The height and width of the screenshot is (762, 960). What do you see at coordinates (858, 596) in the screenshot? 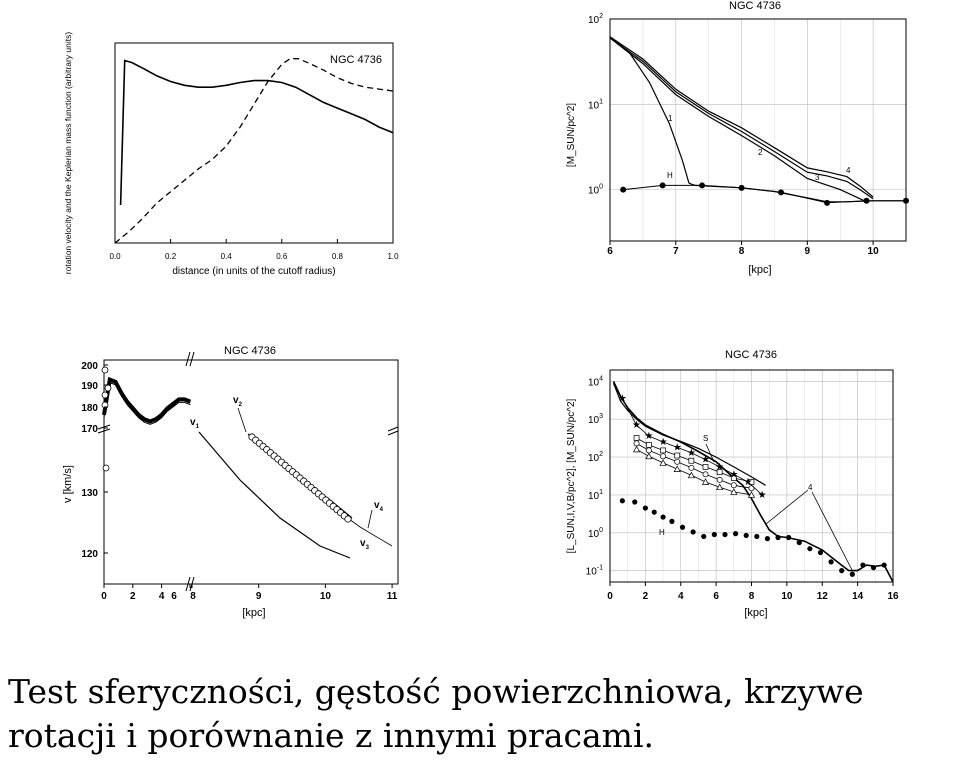
I see `x-tick-label: 14` at bounding box center [858, 596].